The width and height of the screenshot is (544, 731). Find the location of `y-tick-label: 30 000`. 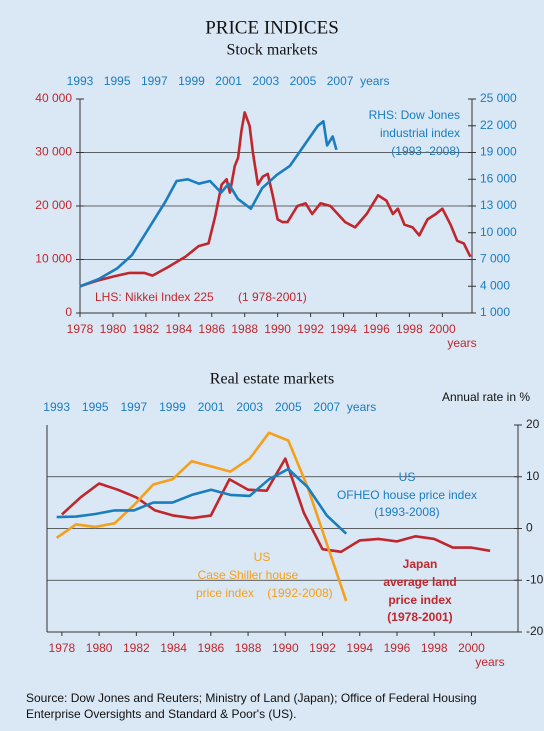

y-tick-label: 30 000 is located at coordinates (53, 152).